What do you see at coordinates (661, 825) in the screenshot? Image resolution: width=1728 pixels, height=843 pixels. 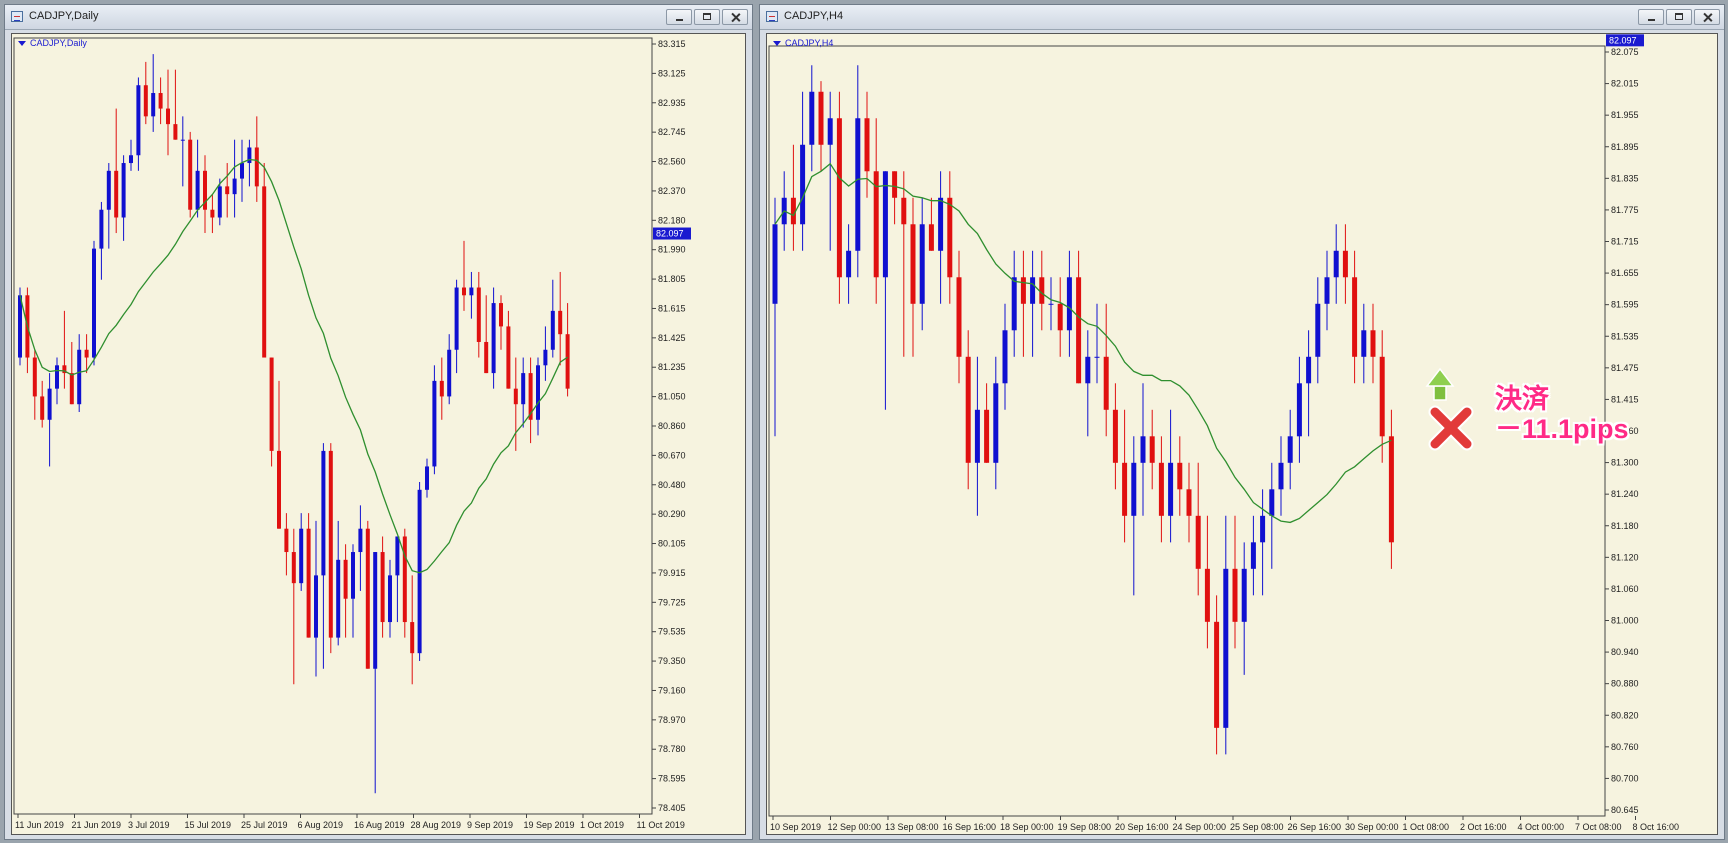 I see `date-tick-label: 11 Oct 2019` at bounding box center [661, 825].